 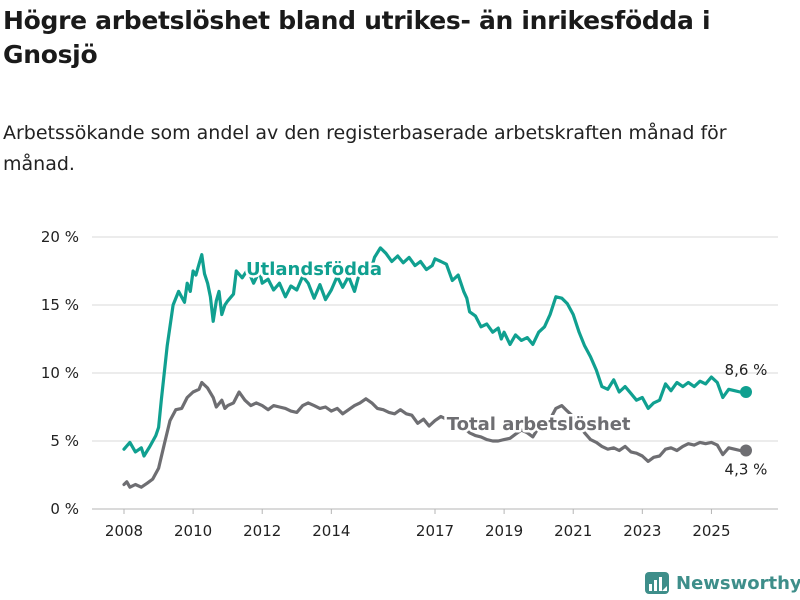 What do you see at coordinates (435, 434) in the screenshot?
I see `series-line-total-arbetslöshet` at bounding box center [435, 434].